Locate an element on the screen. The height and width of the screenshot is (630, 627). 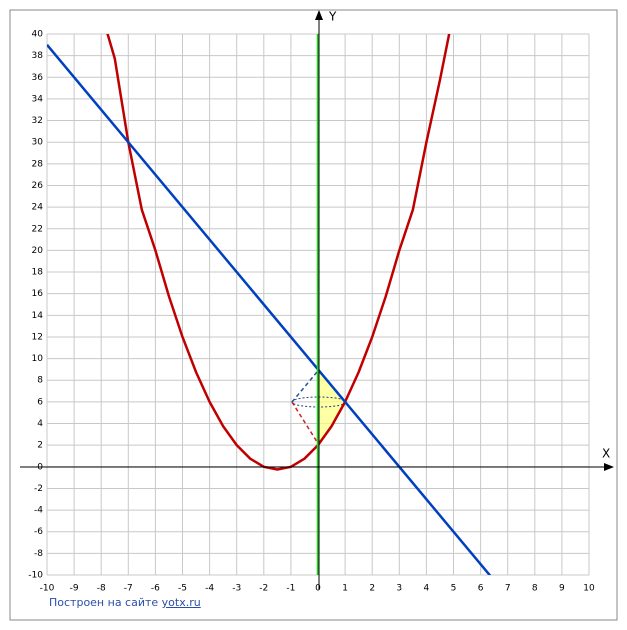
x-tick-label: 8 is located at coordinates (535, 589).